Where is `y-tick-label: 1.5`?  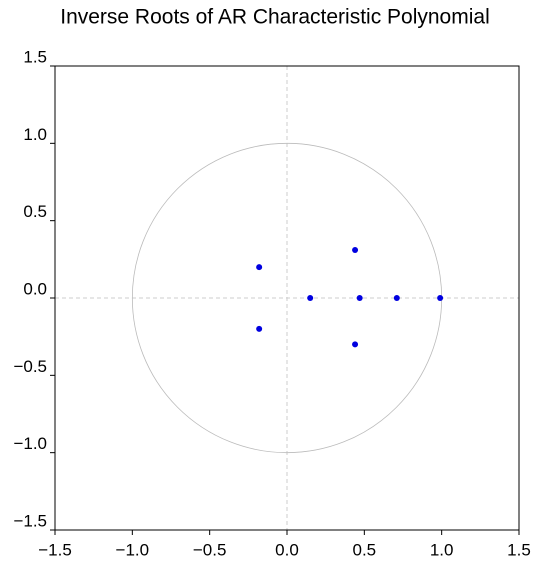
y-tick-label: 1.5 is located at coordinates (35, 56).